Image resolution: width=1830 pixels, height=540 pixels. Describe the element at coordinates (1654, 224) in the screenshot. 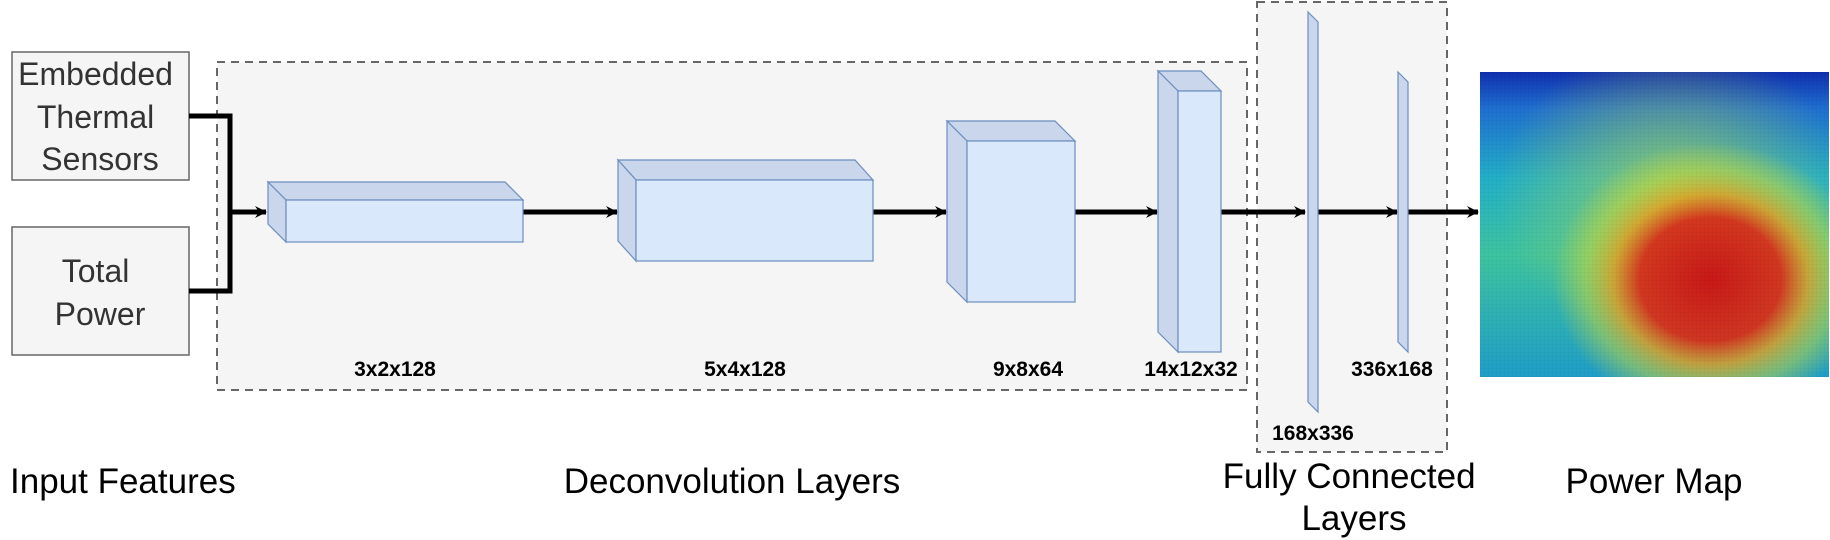

I see `power-map-heatmap` at that location.